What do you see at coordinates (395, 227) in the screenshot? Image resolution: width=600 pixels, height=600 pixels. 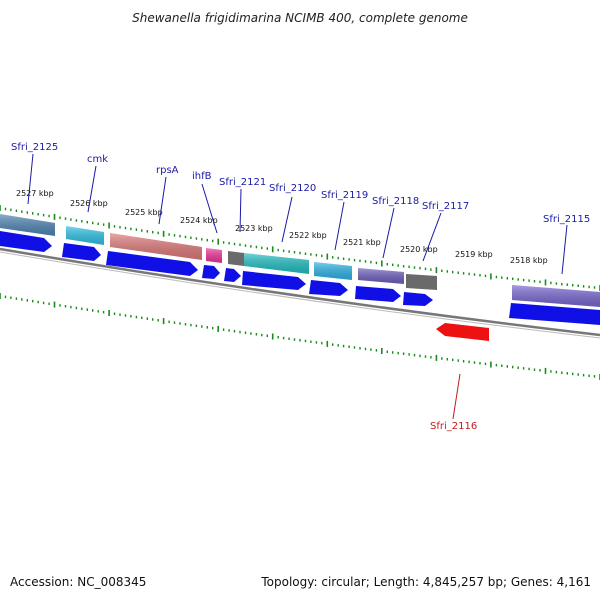 I see `label-group-sfri-2118: Sfri_2118` at bounding box center [395, 227].